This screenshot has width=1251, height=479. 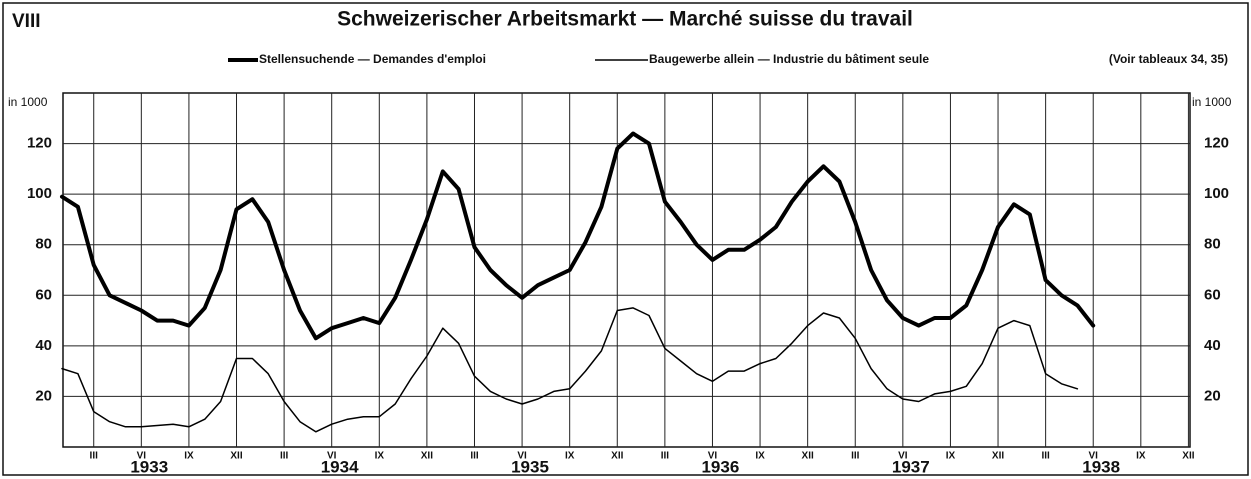 I want to click on y2-tick-label: 120, so click(x=1216, y=143).